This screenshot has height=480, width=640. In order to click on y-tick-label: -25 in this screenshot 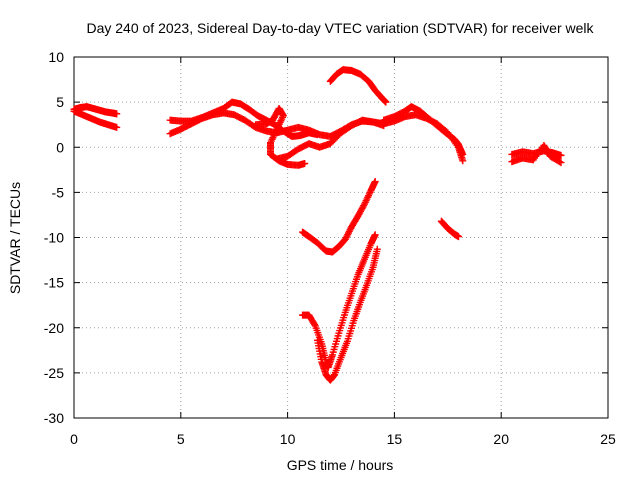, I will do `click(54, 373)`.